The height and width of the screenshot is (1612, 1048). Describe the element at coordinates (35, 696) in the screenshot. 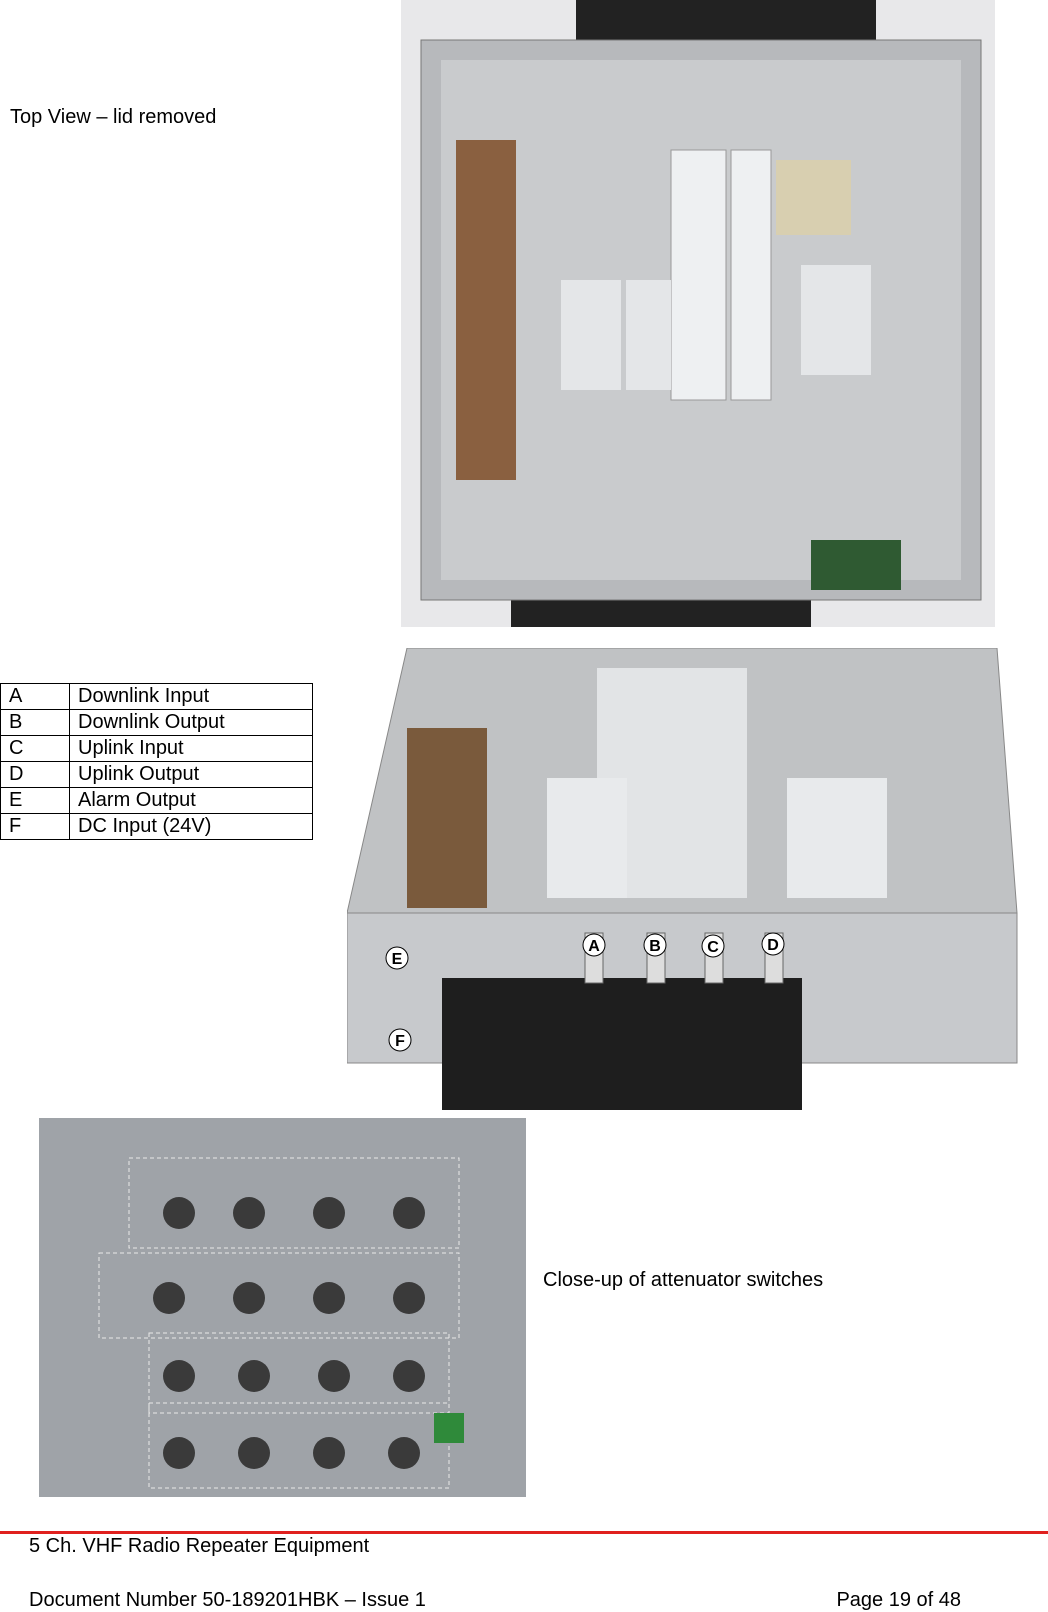

I see `connector-letter: A` at that location.